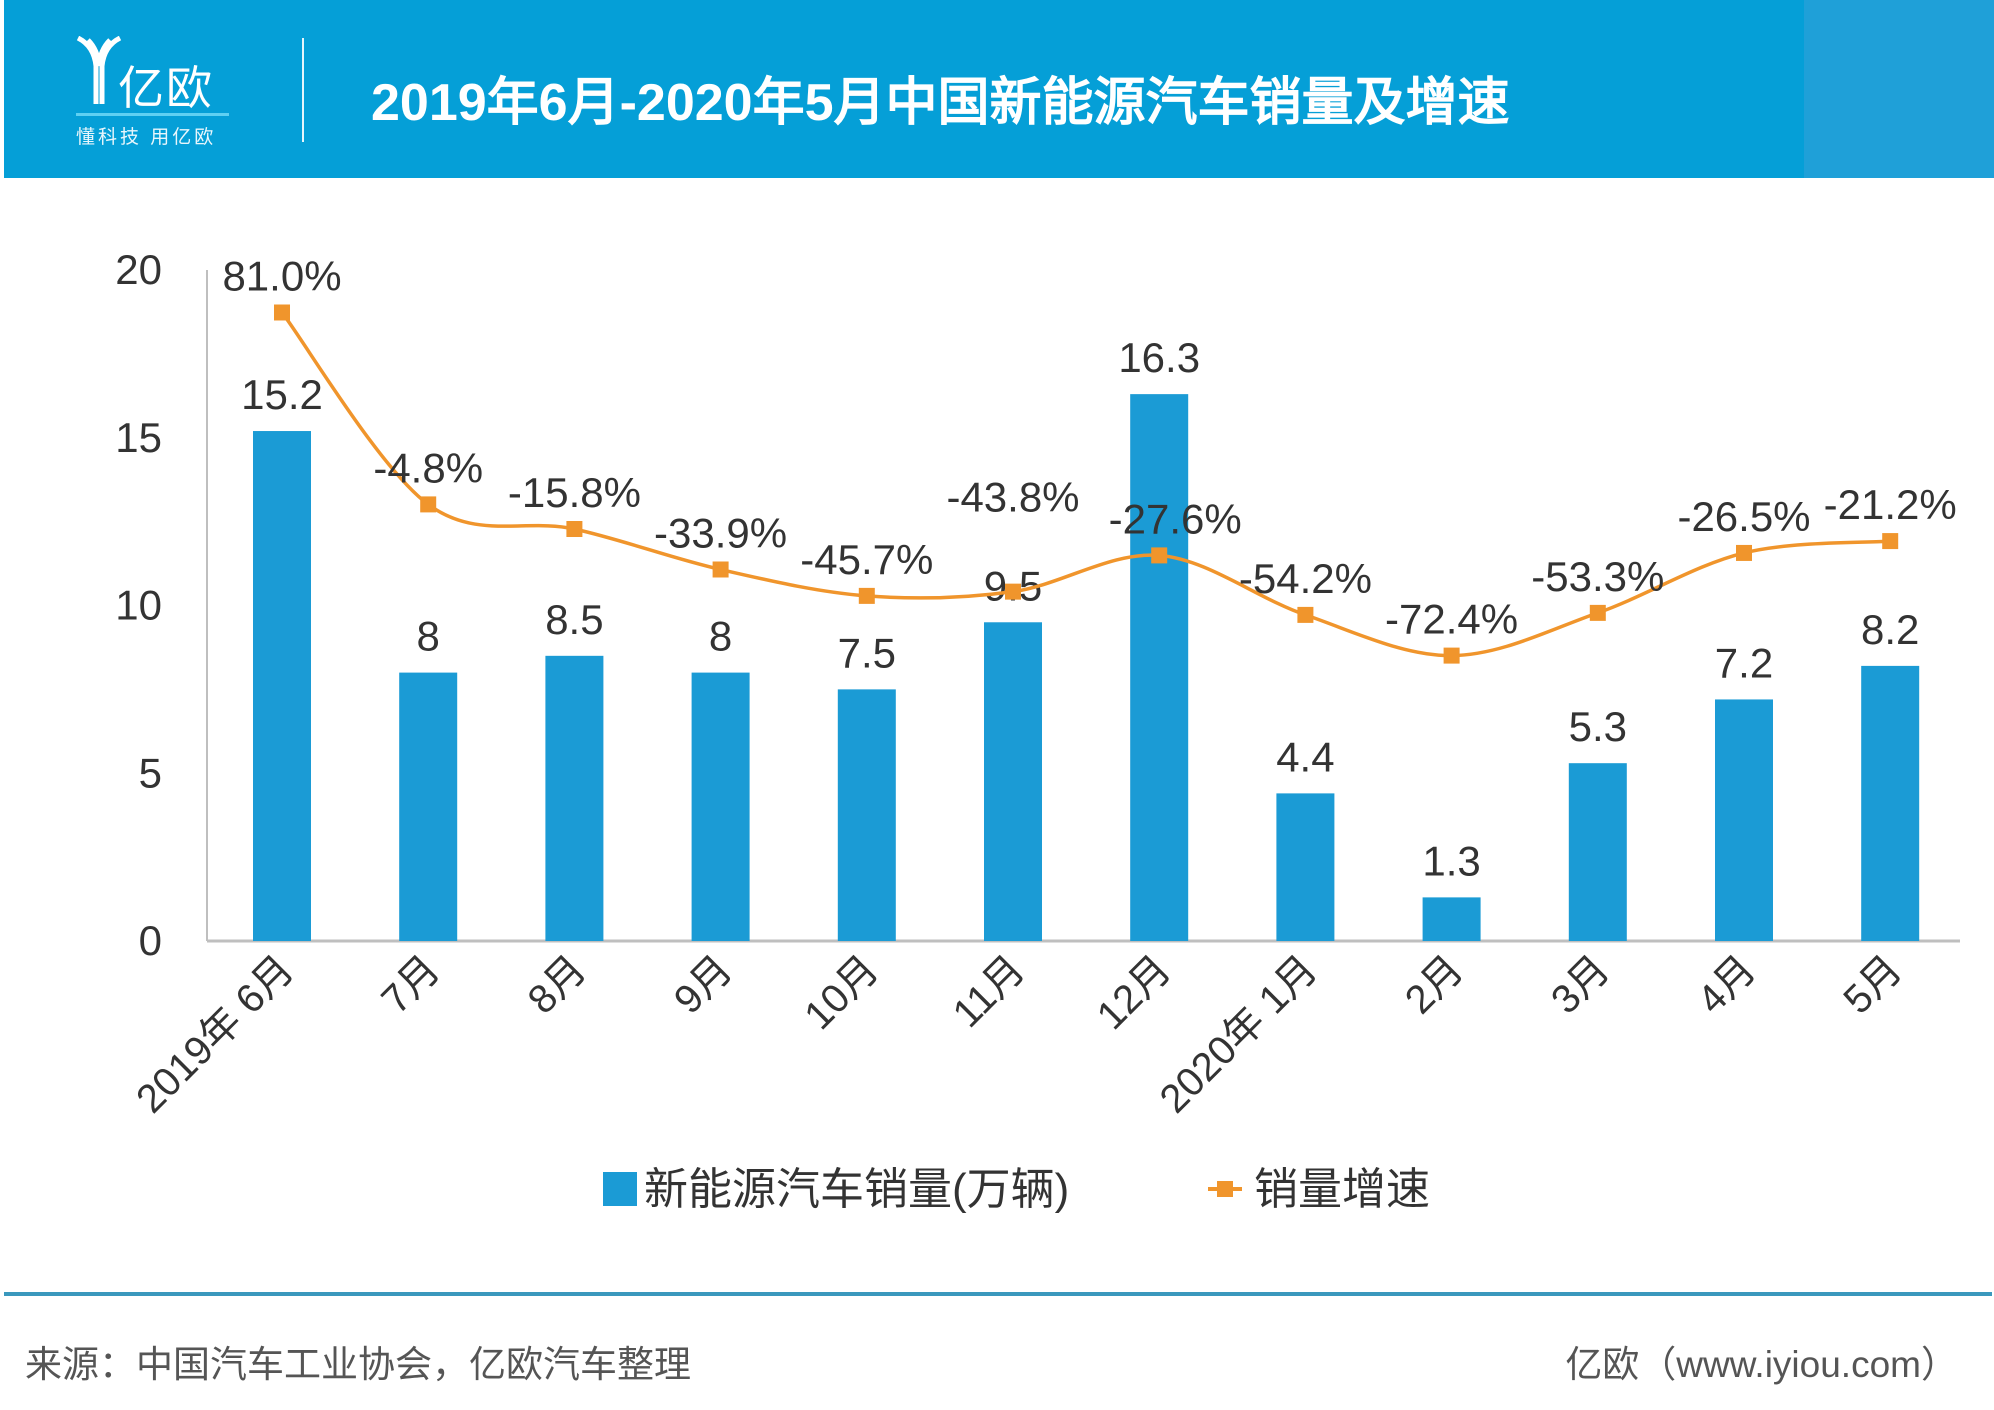  What do you see at coordinates (998, 1294) in the screenshot?
I see `footer-divider` at bounding box center [998, 1294].